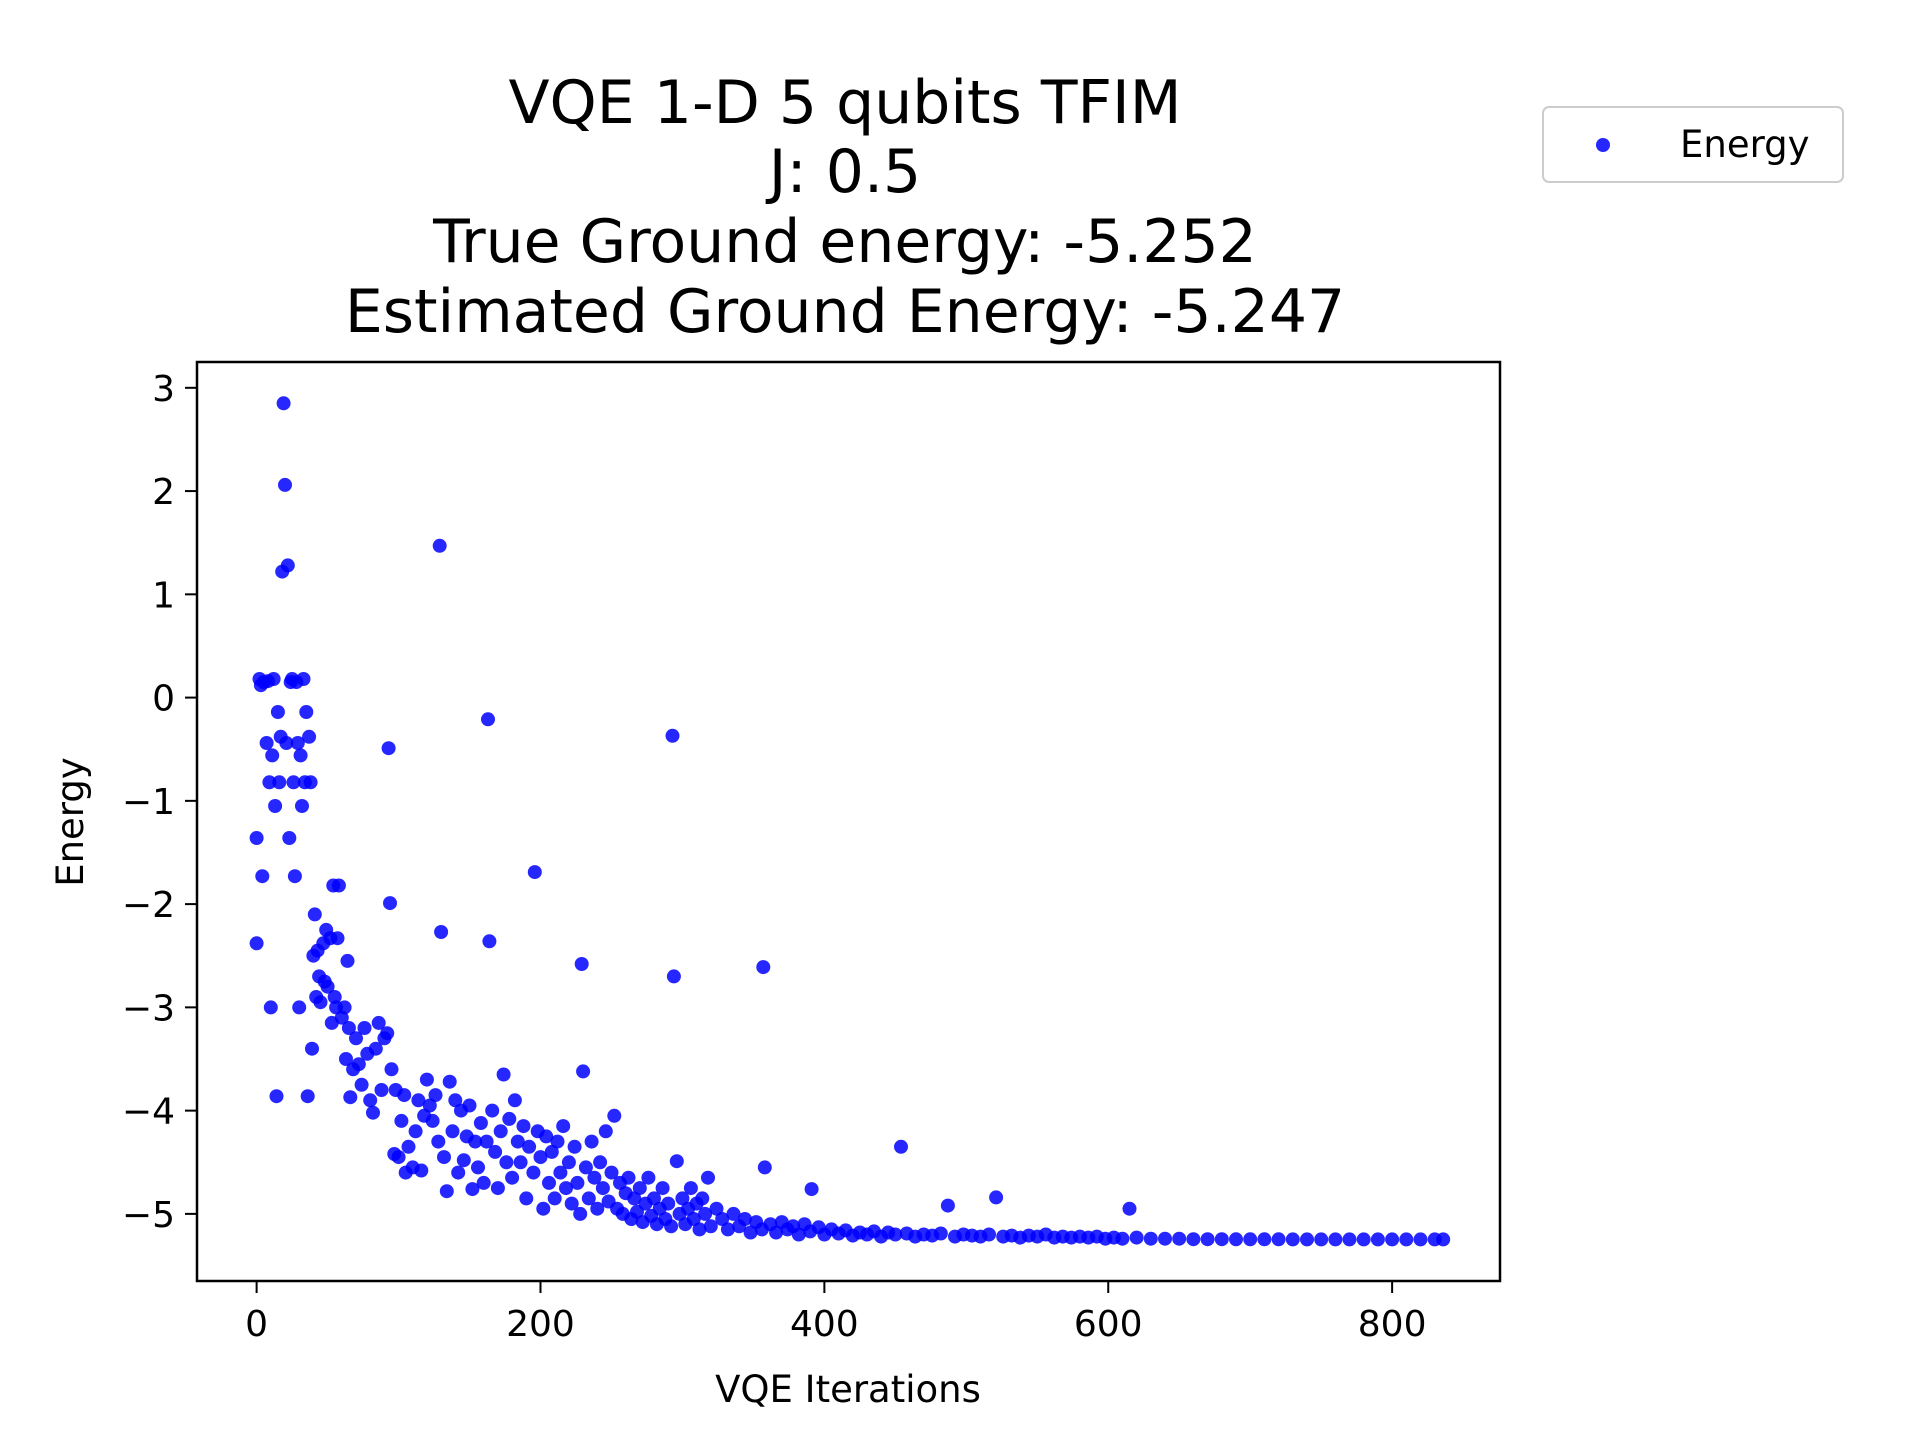 The height and width of the screenshot is (1440, 1920). I want to click on title-line-1: VQE 1-D 5 qubits TFIM, so click(845, 103).